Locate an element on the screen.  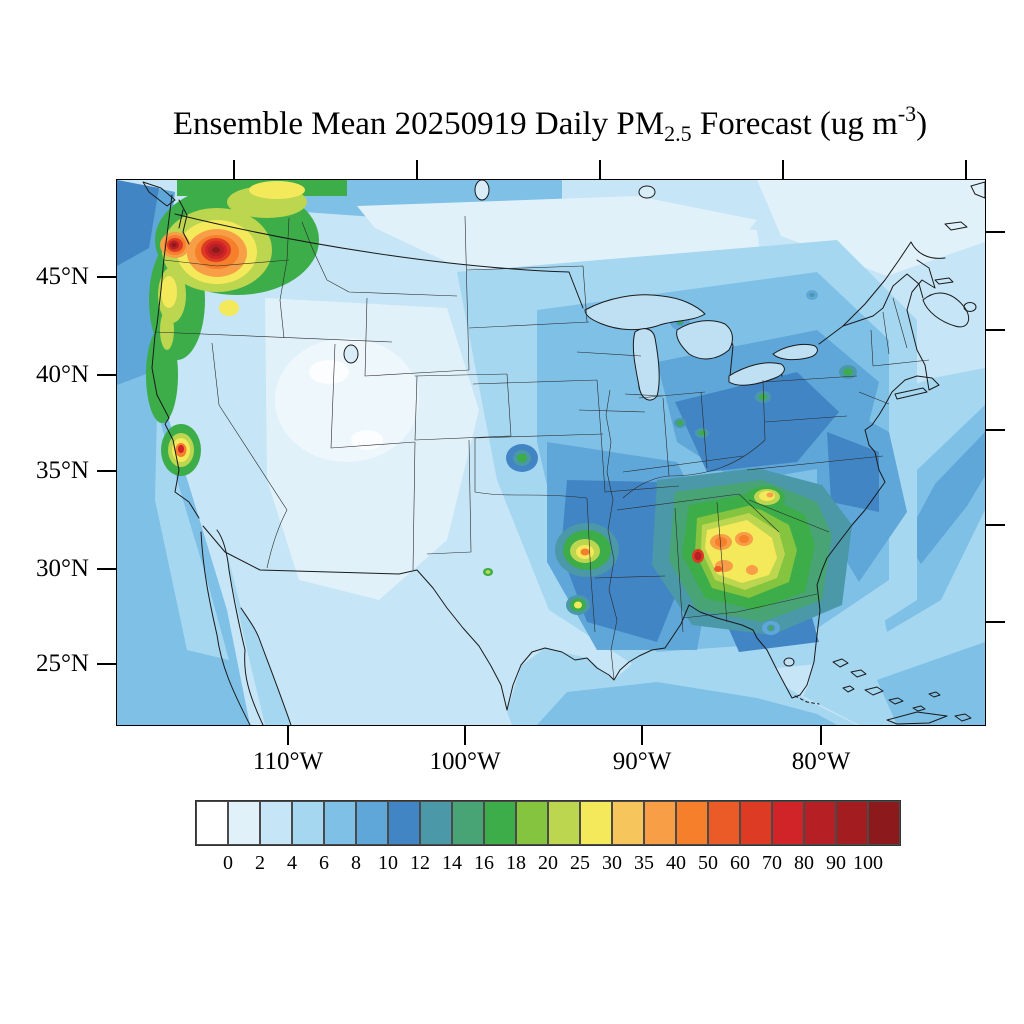
colorbar-label: 90 is located at coordinates (836, 863).